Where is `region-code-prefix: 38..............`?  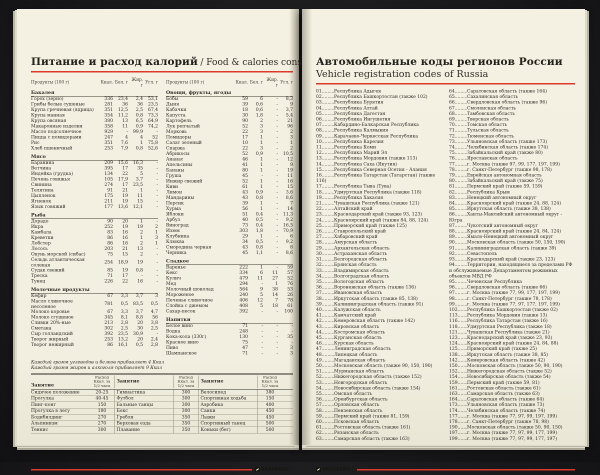
region-code-prefix: 38.............. is located at coordinates (325, 299).